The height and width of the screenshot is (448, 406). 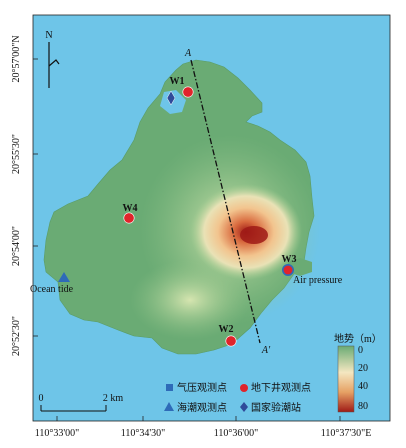 What do you see at coordinates (169, 387) in the screenshot?
I see `legend-square-icon` at bounding box center [169, 387].